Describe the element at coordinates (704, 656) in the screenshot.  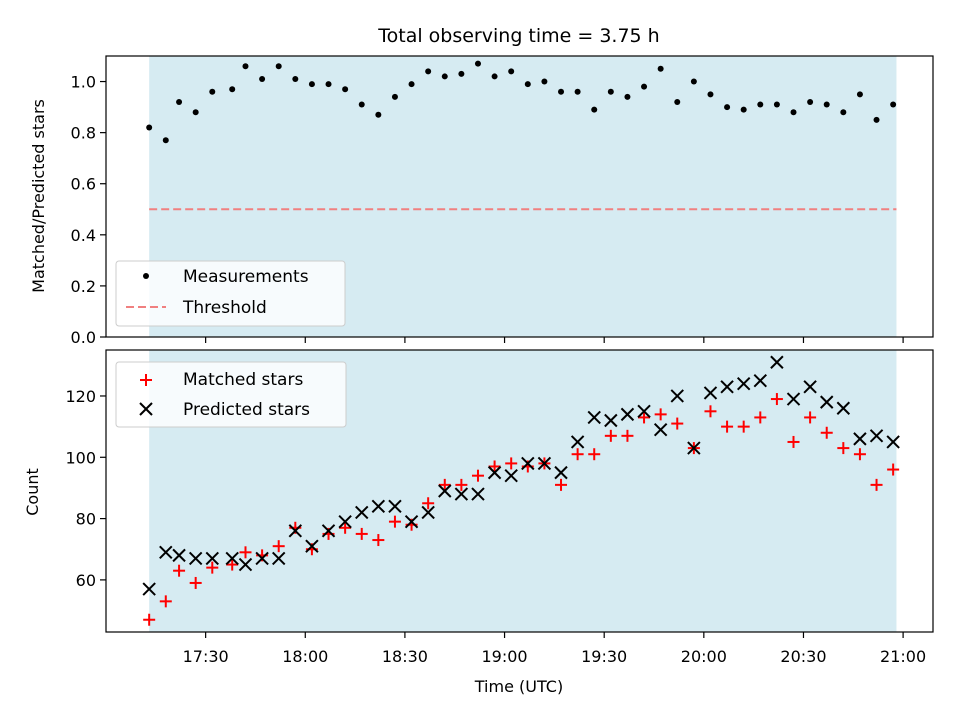
I see `bottom-xtick-label: 20:00` at that location.